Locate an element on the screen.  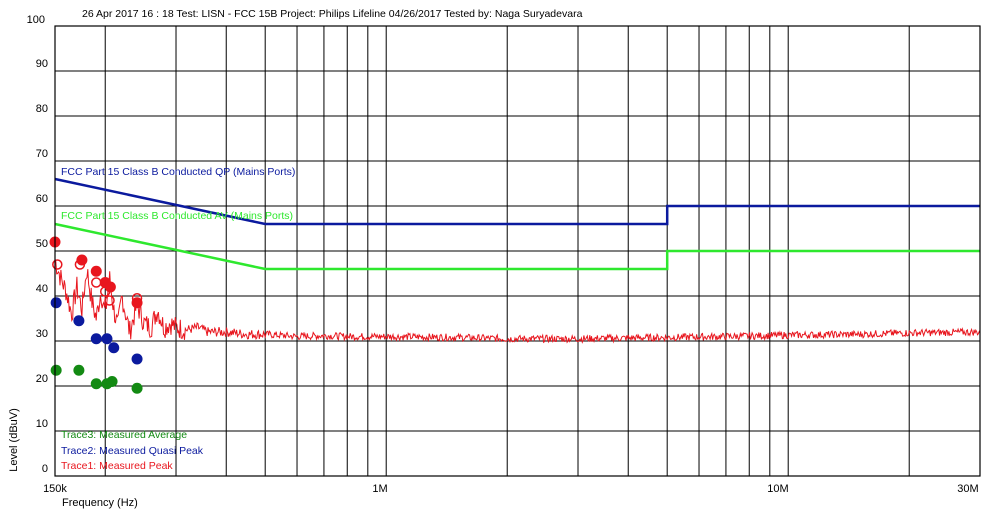
y-tick-label-30: 30 is located at coordinates (42, 334).